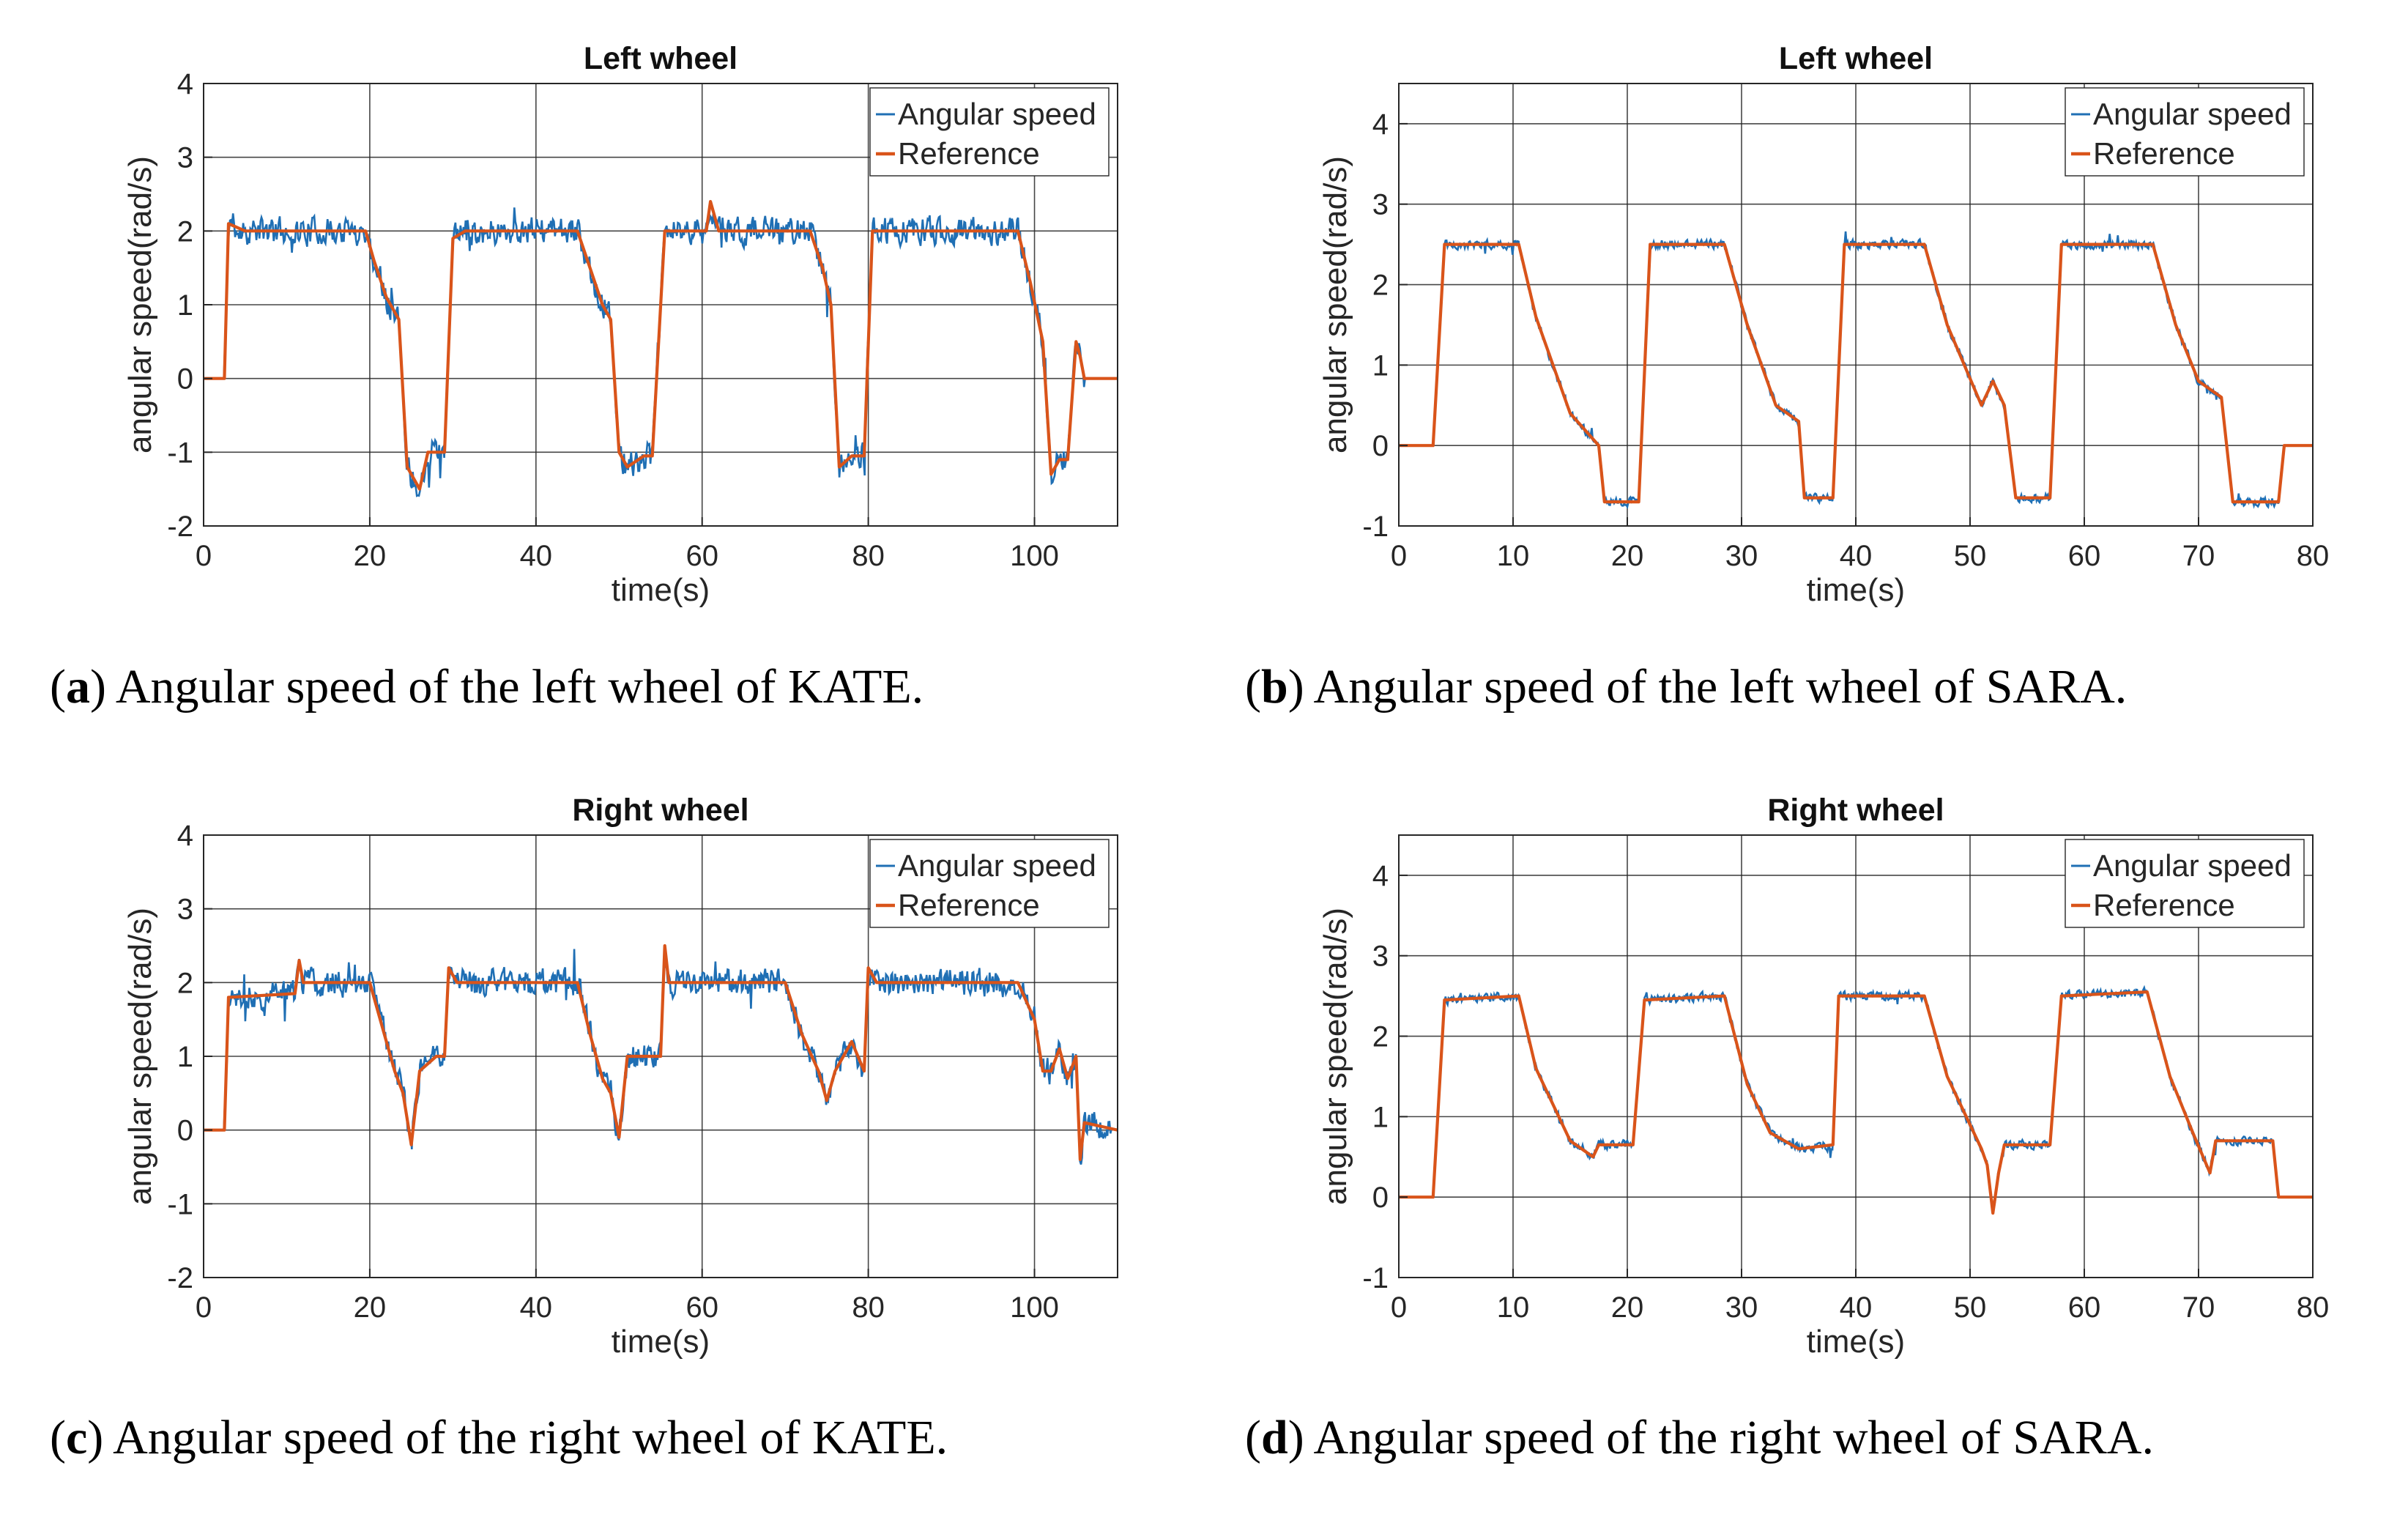  Describe the element at coordinates (514, 686) in the screenshot. I see `caption-text: Angular speed of the left wheel of KATE.` at that location.